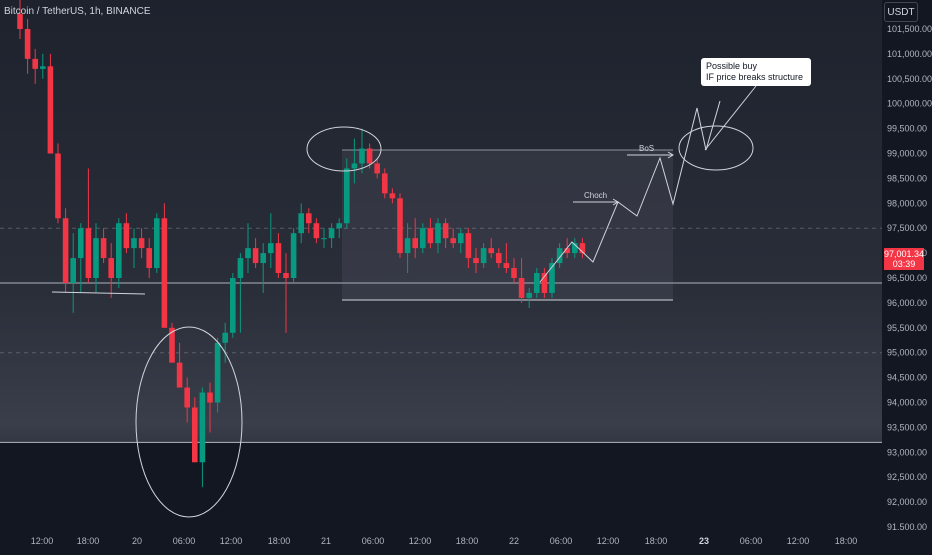 The width and height of the screenshot is (932, 555). I want to click on trade-idea-callout: Possible buy IF price breaks structure, so click(756, 72).